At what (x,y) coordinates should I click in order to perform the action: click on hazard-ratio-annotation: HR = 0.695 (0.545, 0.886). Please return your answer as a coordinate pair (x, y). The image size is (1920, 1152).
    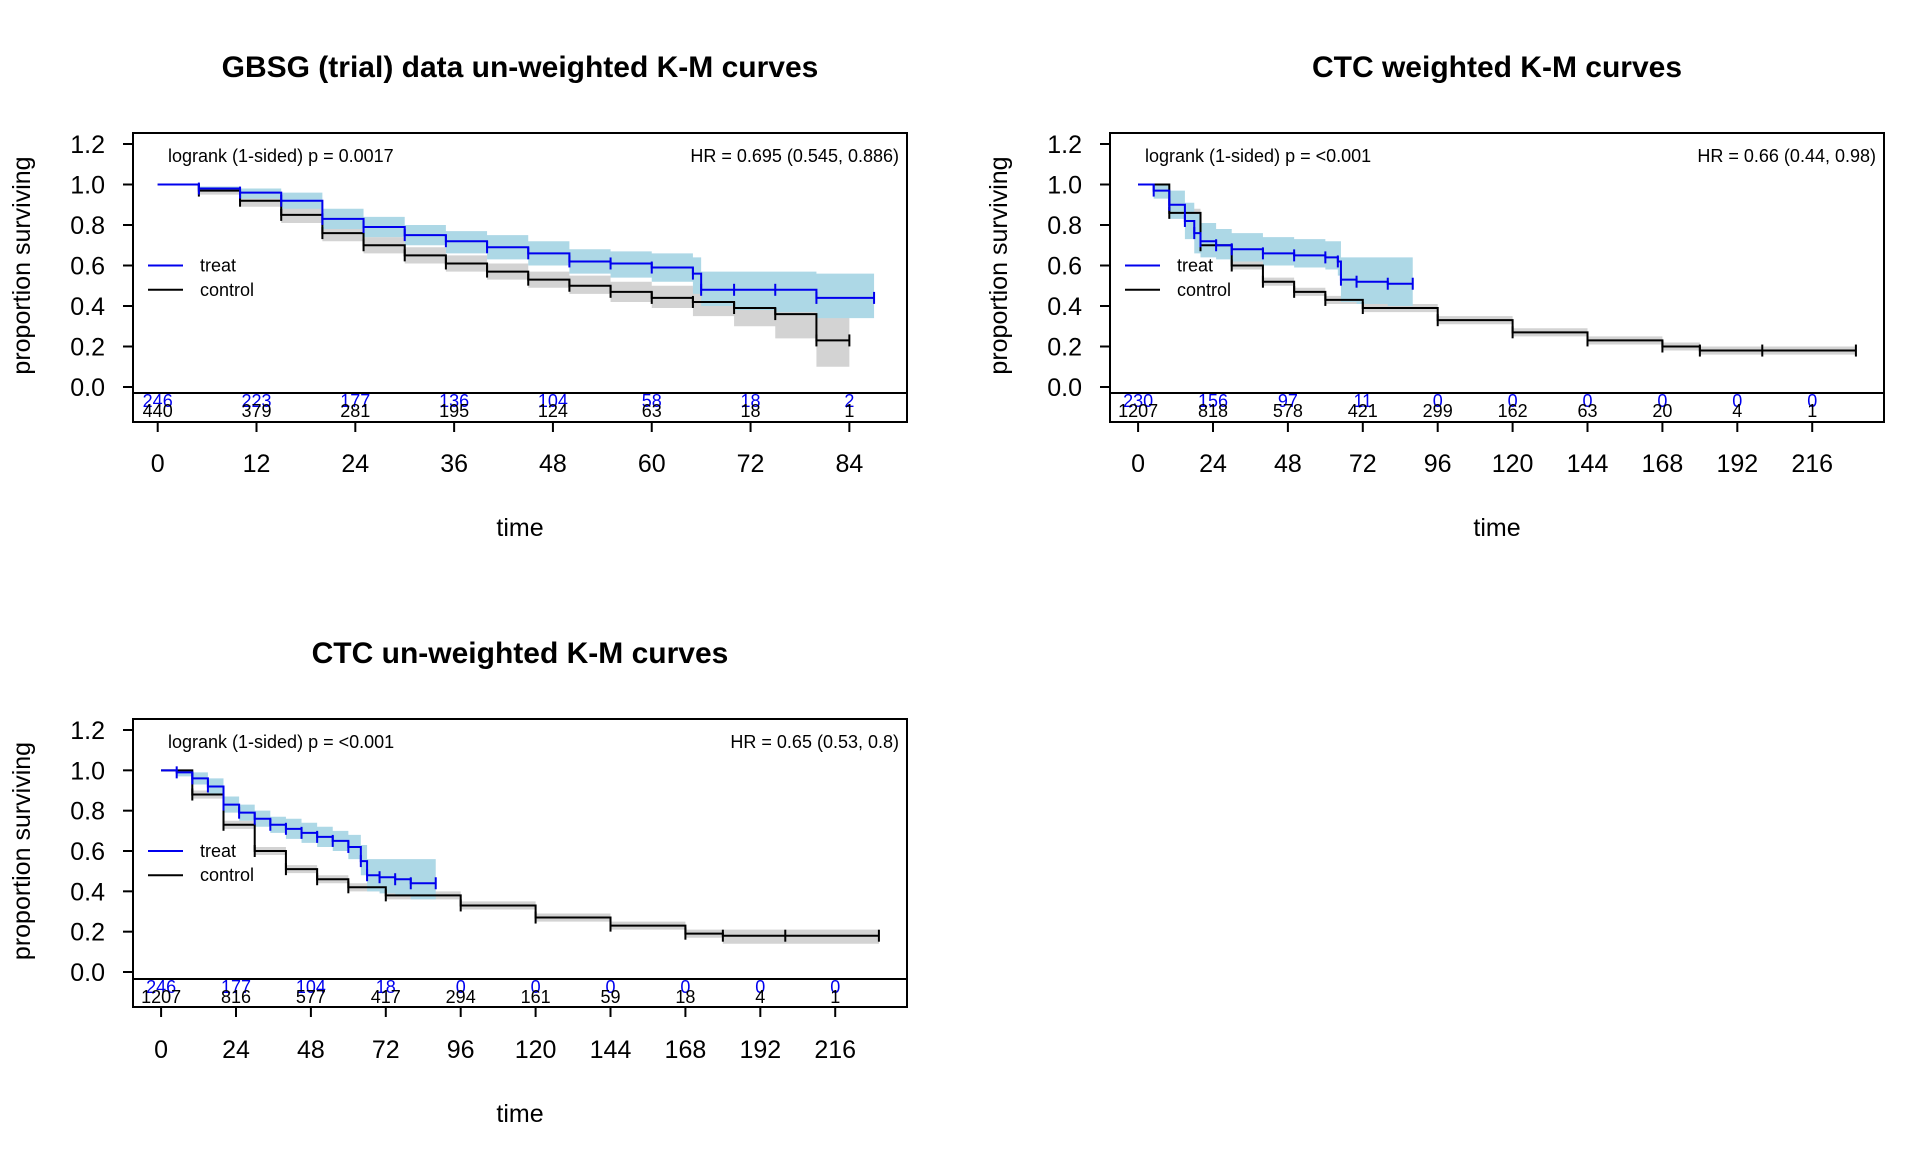
    Looking at the image, I should click on (794, 156).